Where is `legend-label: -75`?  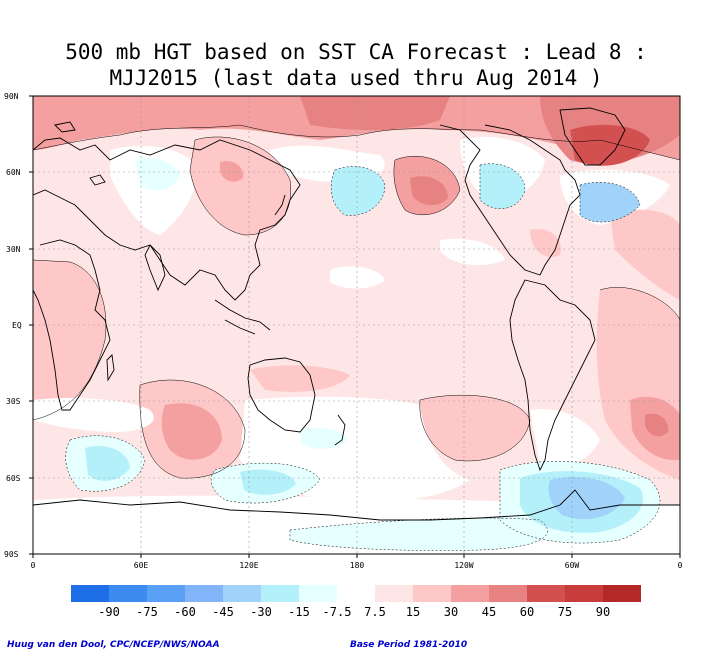 legend-label: -75 is located at coordinates (147, 612).